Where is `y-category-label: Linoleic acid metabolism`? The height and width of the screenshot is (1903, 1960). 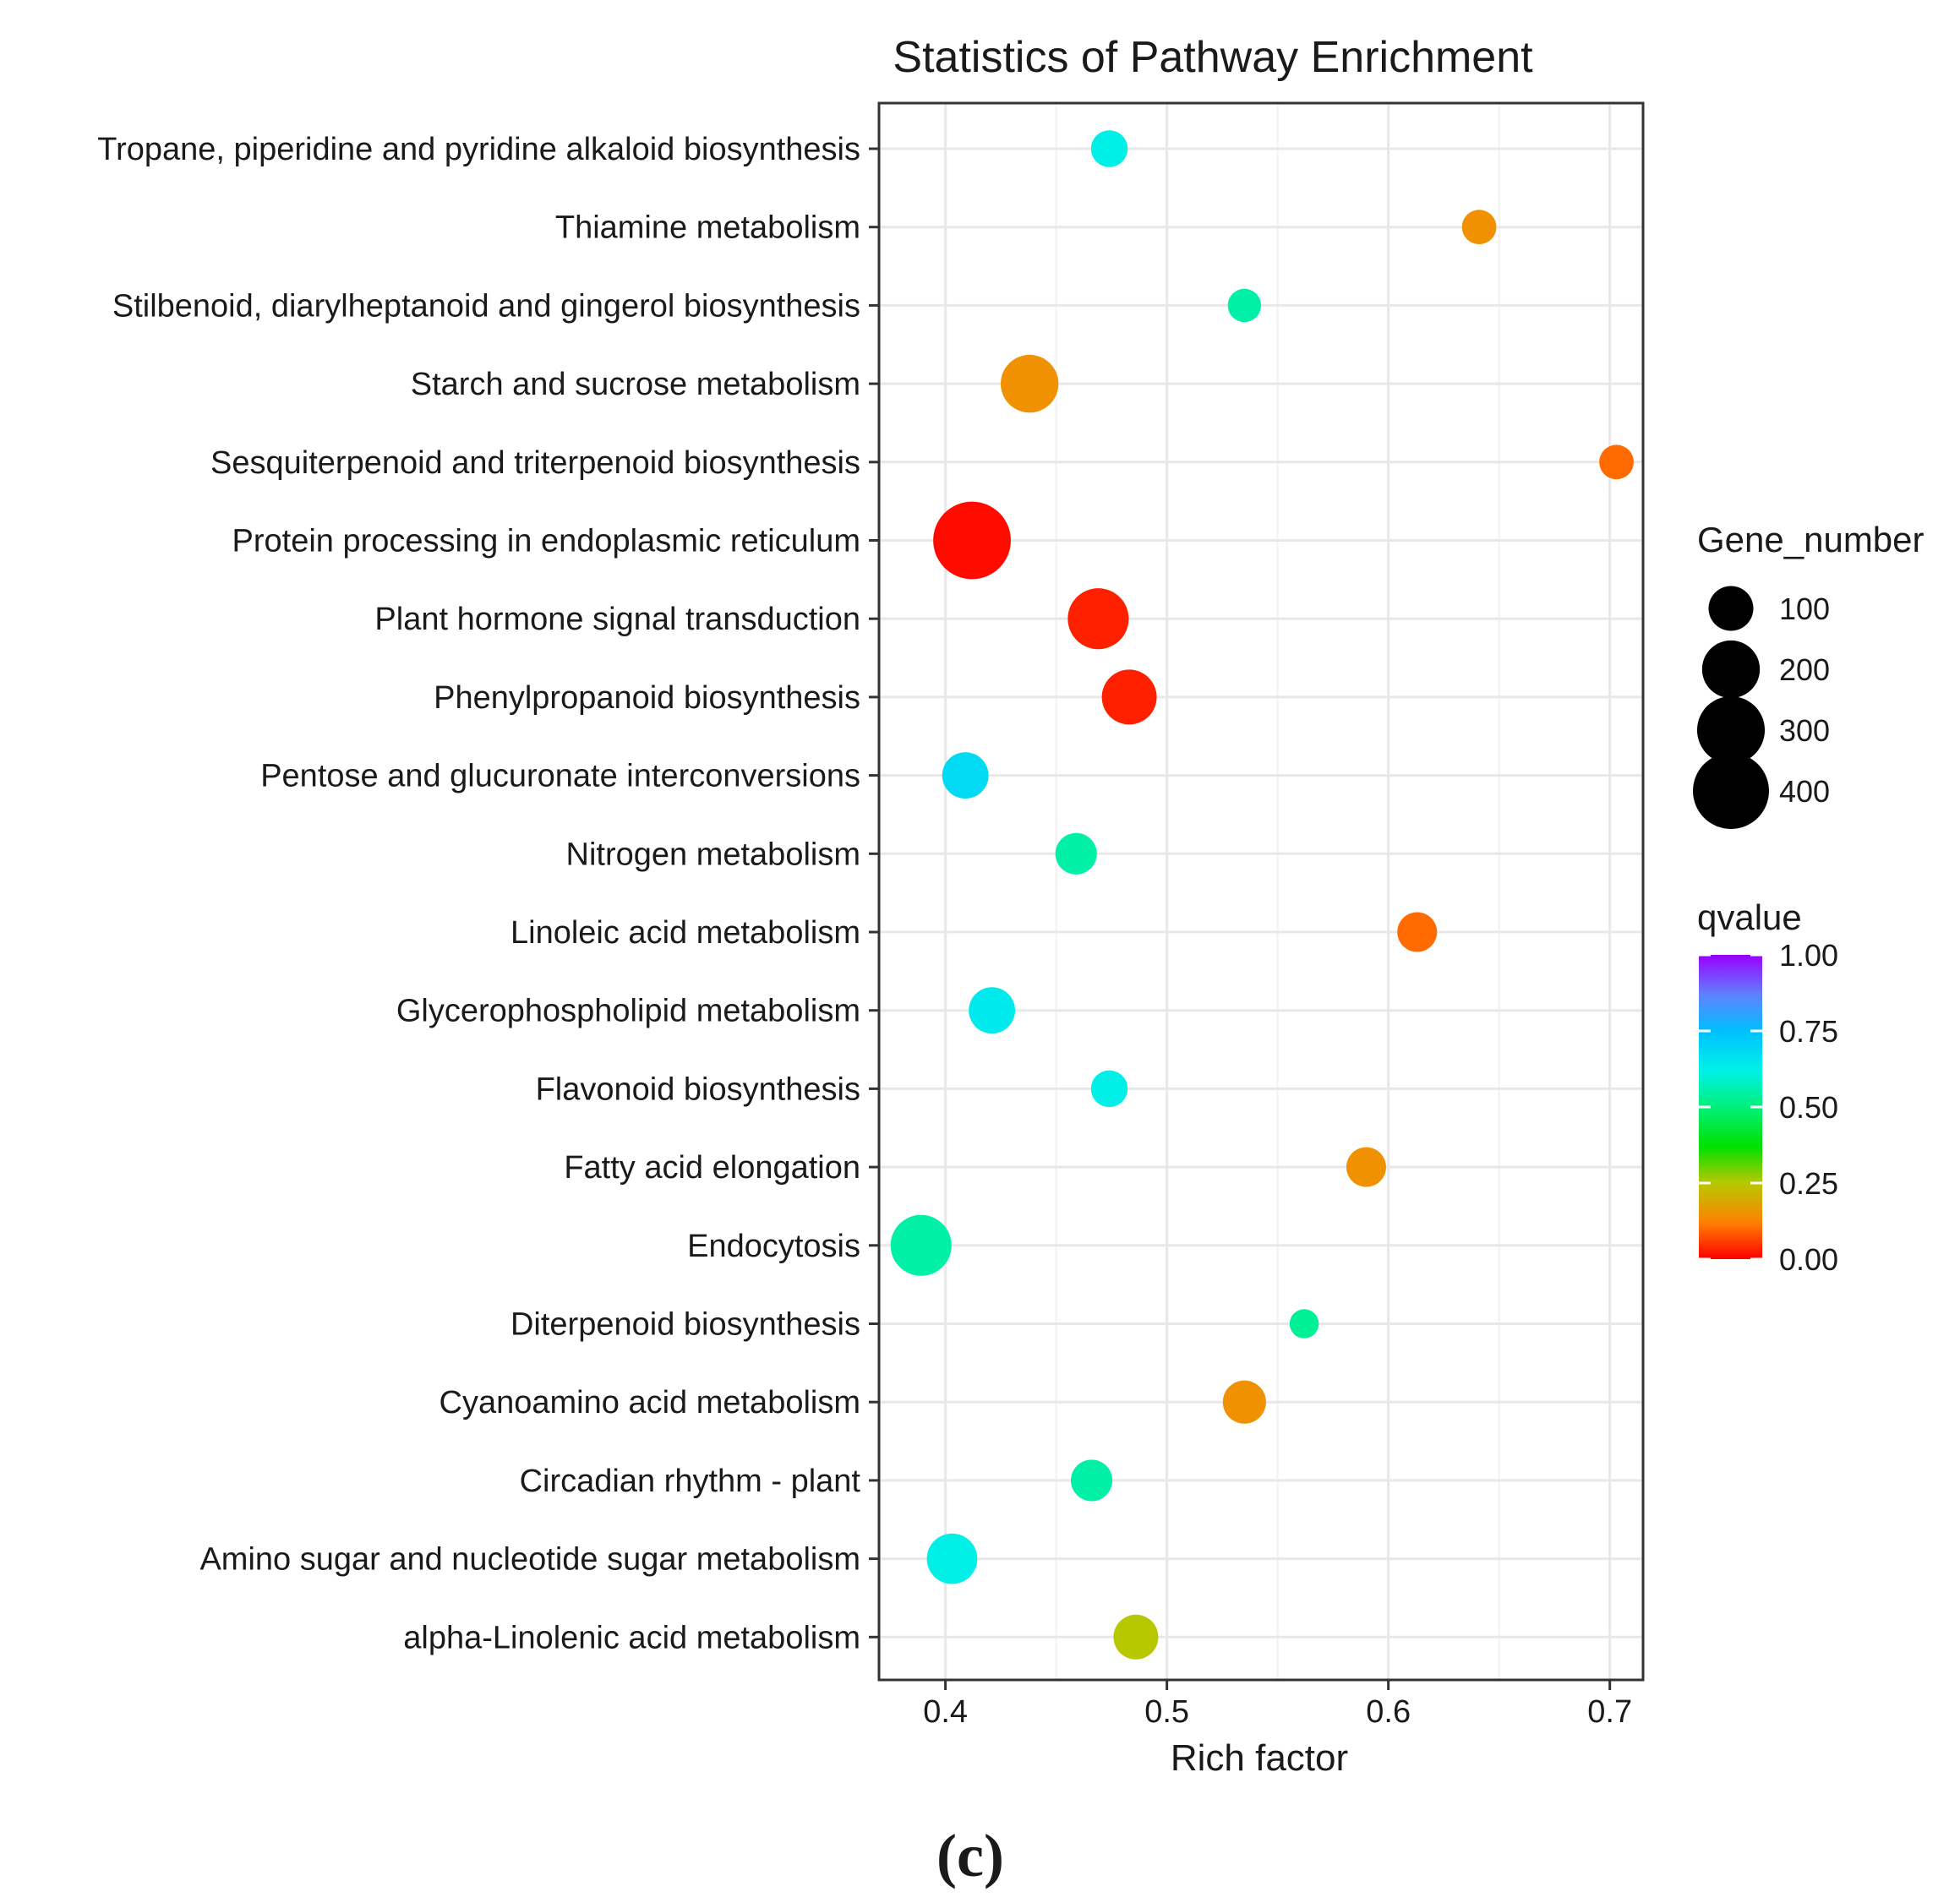 y-category-label: Linoleic acid metabolism is located at coordinates (685, 933).